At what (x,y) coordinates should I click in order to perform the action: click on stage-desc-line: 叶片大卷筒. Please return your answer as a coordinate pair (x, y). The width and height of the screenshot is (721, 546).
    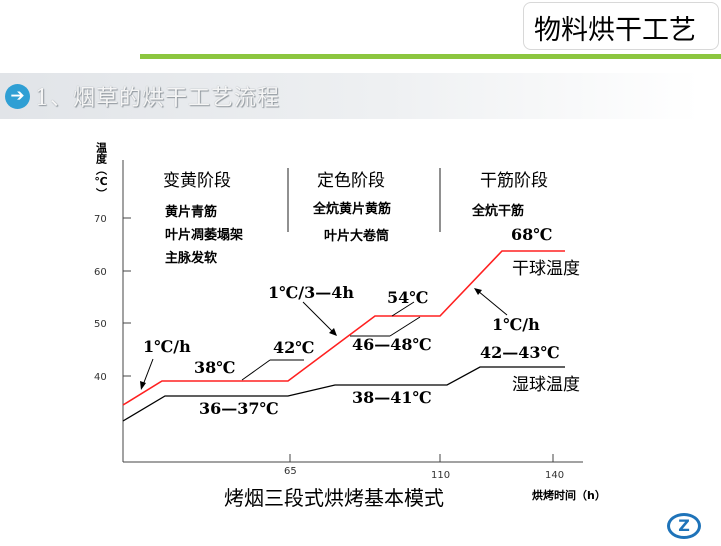
    Looking at the image, I should click on (356, 236).